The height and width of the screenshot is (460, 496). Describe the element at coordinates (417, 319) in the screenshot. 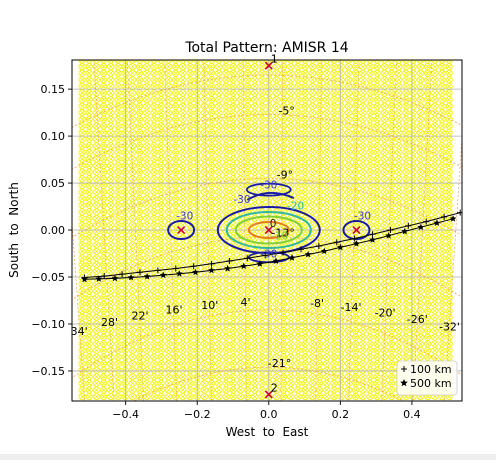

I see `longitude-label: -26'` at that location.